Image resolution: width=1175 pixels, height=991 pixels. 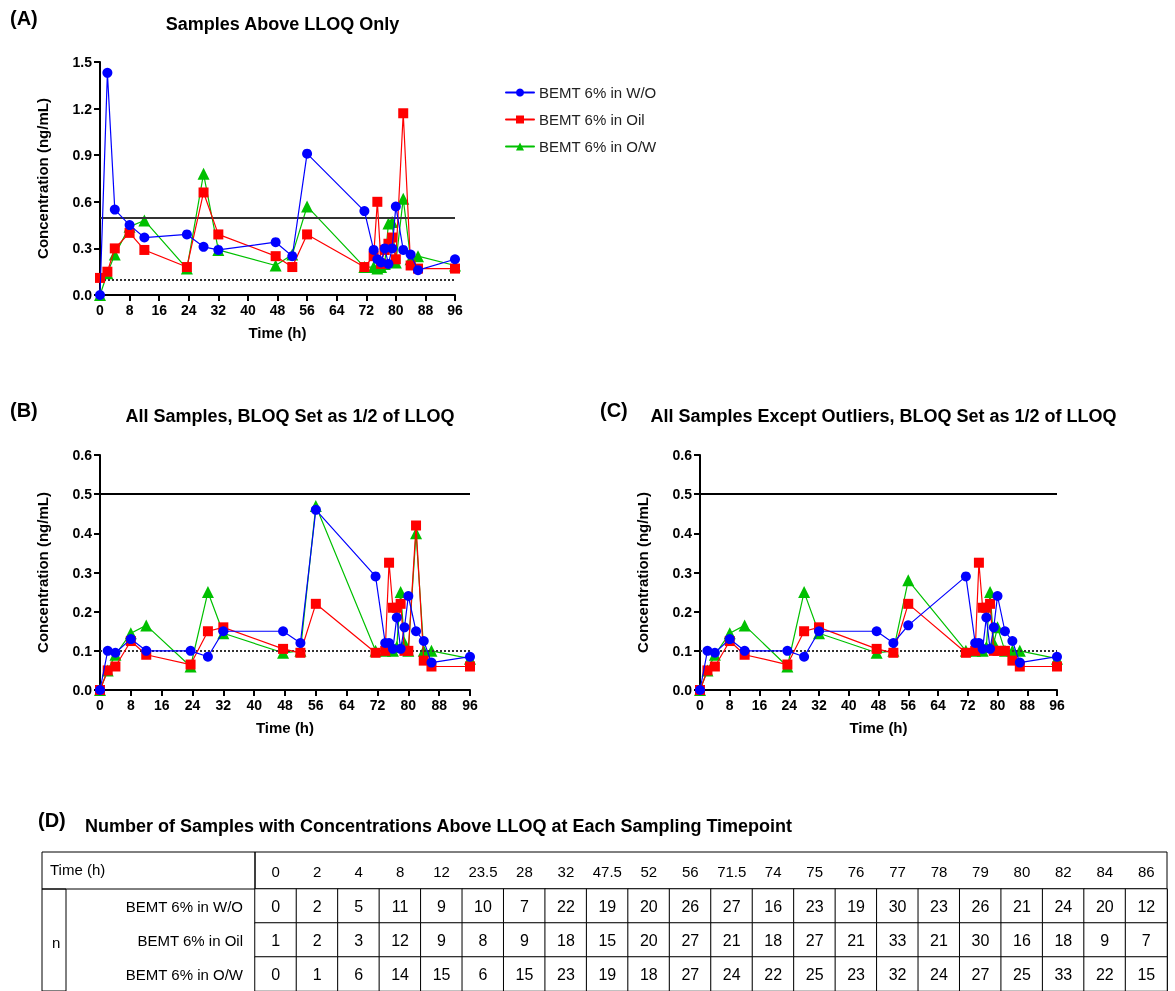 What do you see at coordinates (524, 871) in the screenshot?
I see `x-tick-label: 28` at bounding box center [524, 871].